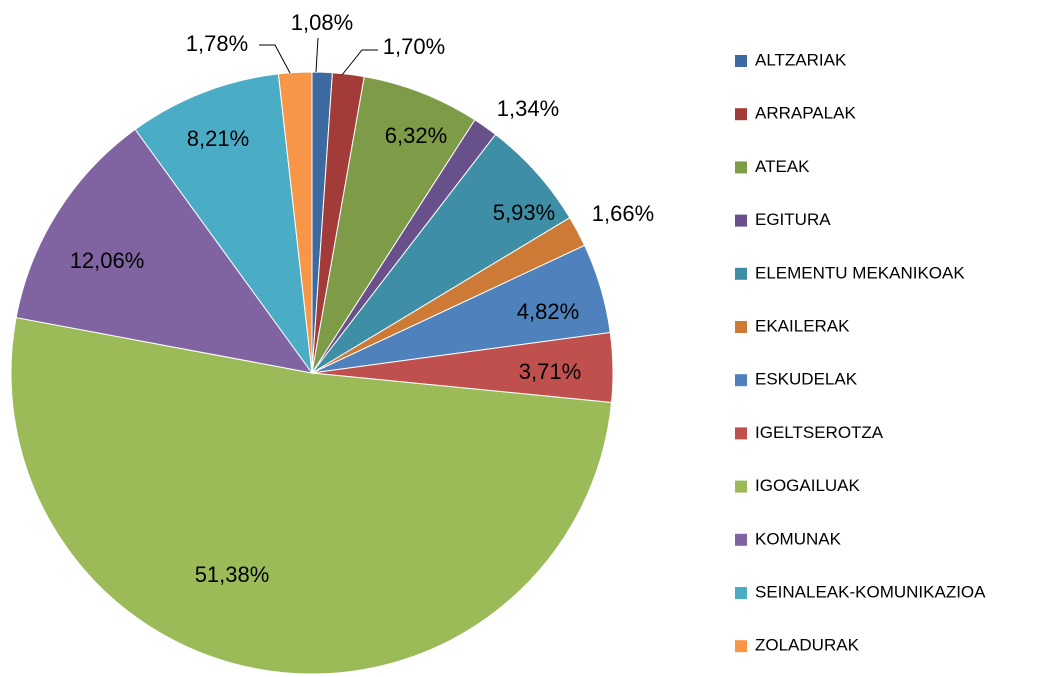 This screenshot has height=677, width=1064. What do you see at coordinates (808, 485) in the screenshot?
I see `legend-label: IGOGAILUAK` at bounding box center [808, 485].